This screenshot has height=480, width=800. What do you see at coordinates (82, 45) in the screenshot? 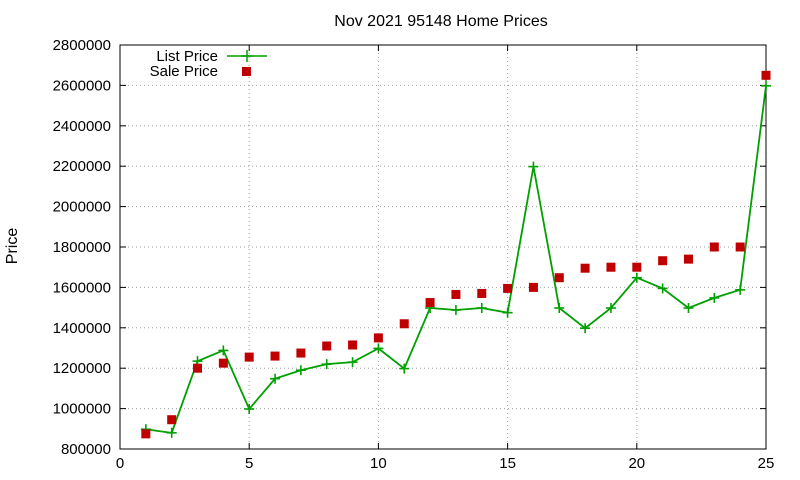
I see `y-tick-label: 2800000` at bounding box center [82, 45].